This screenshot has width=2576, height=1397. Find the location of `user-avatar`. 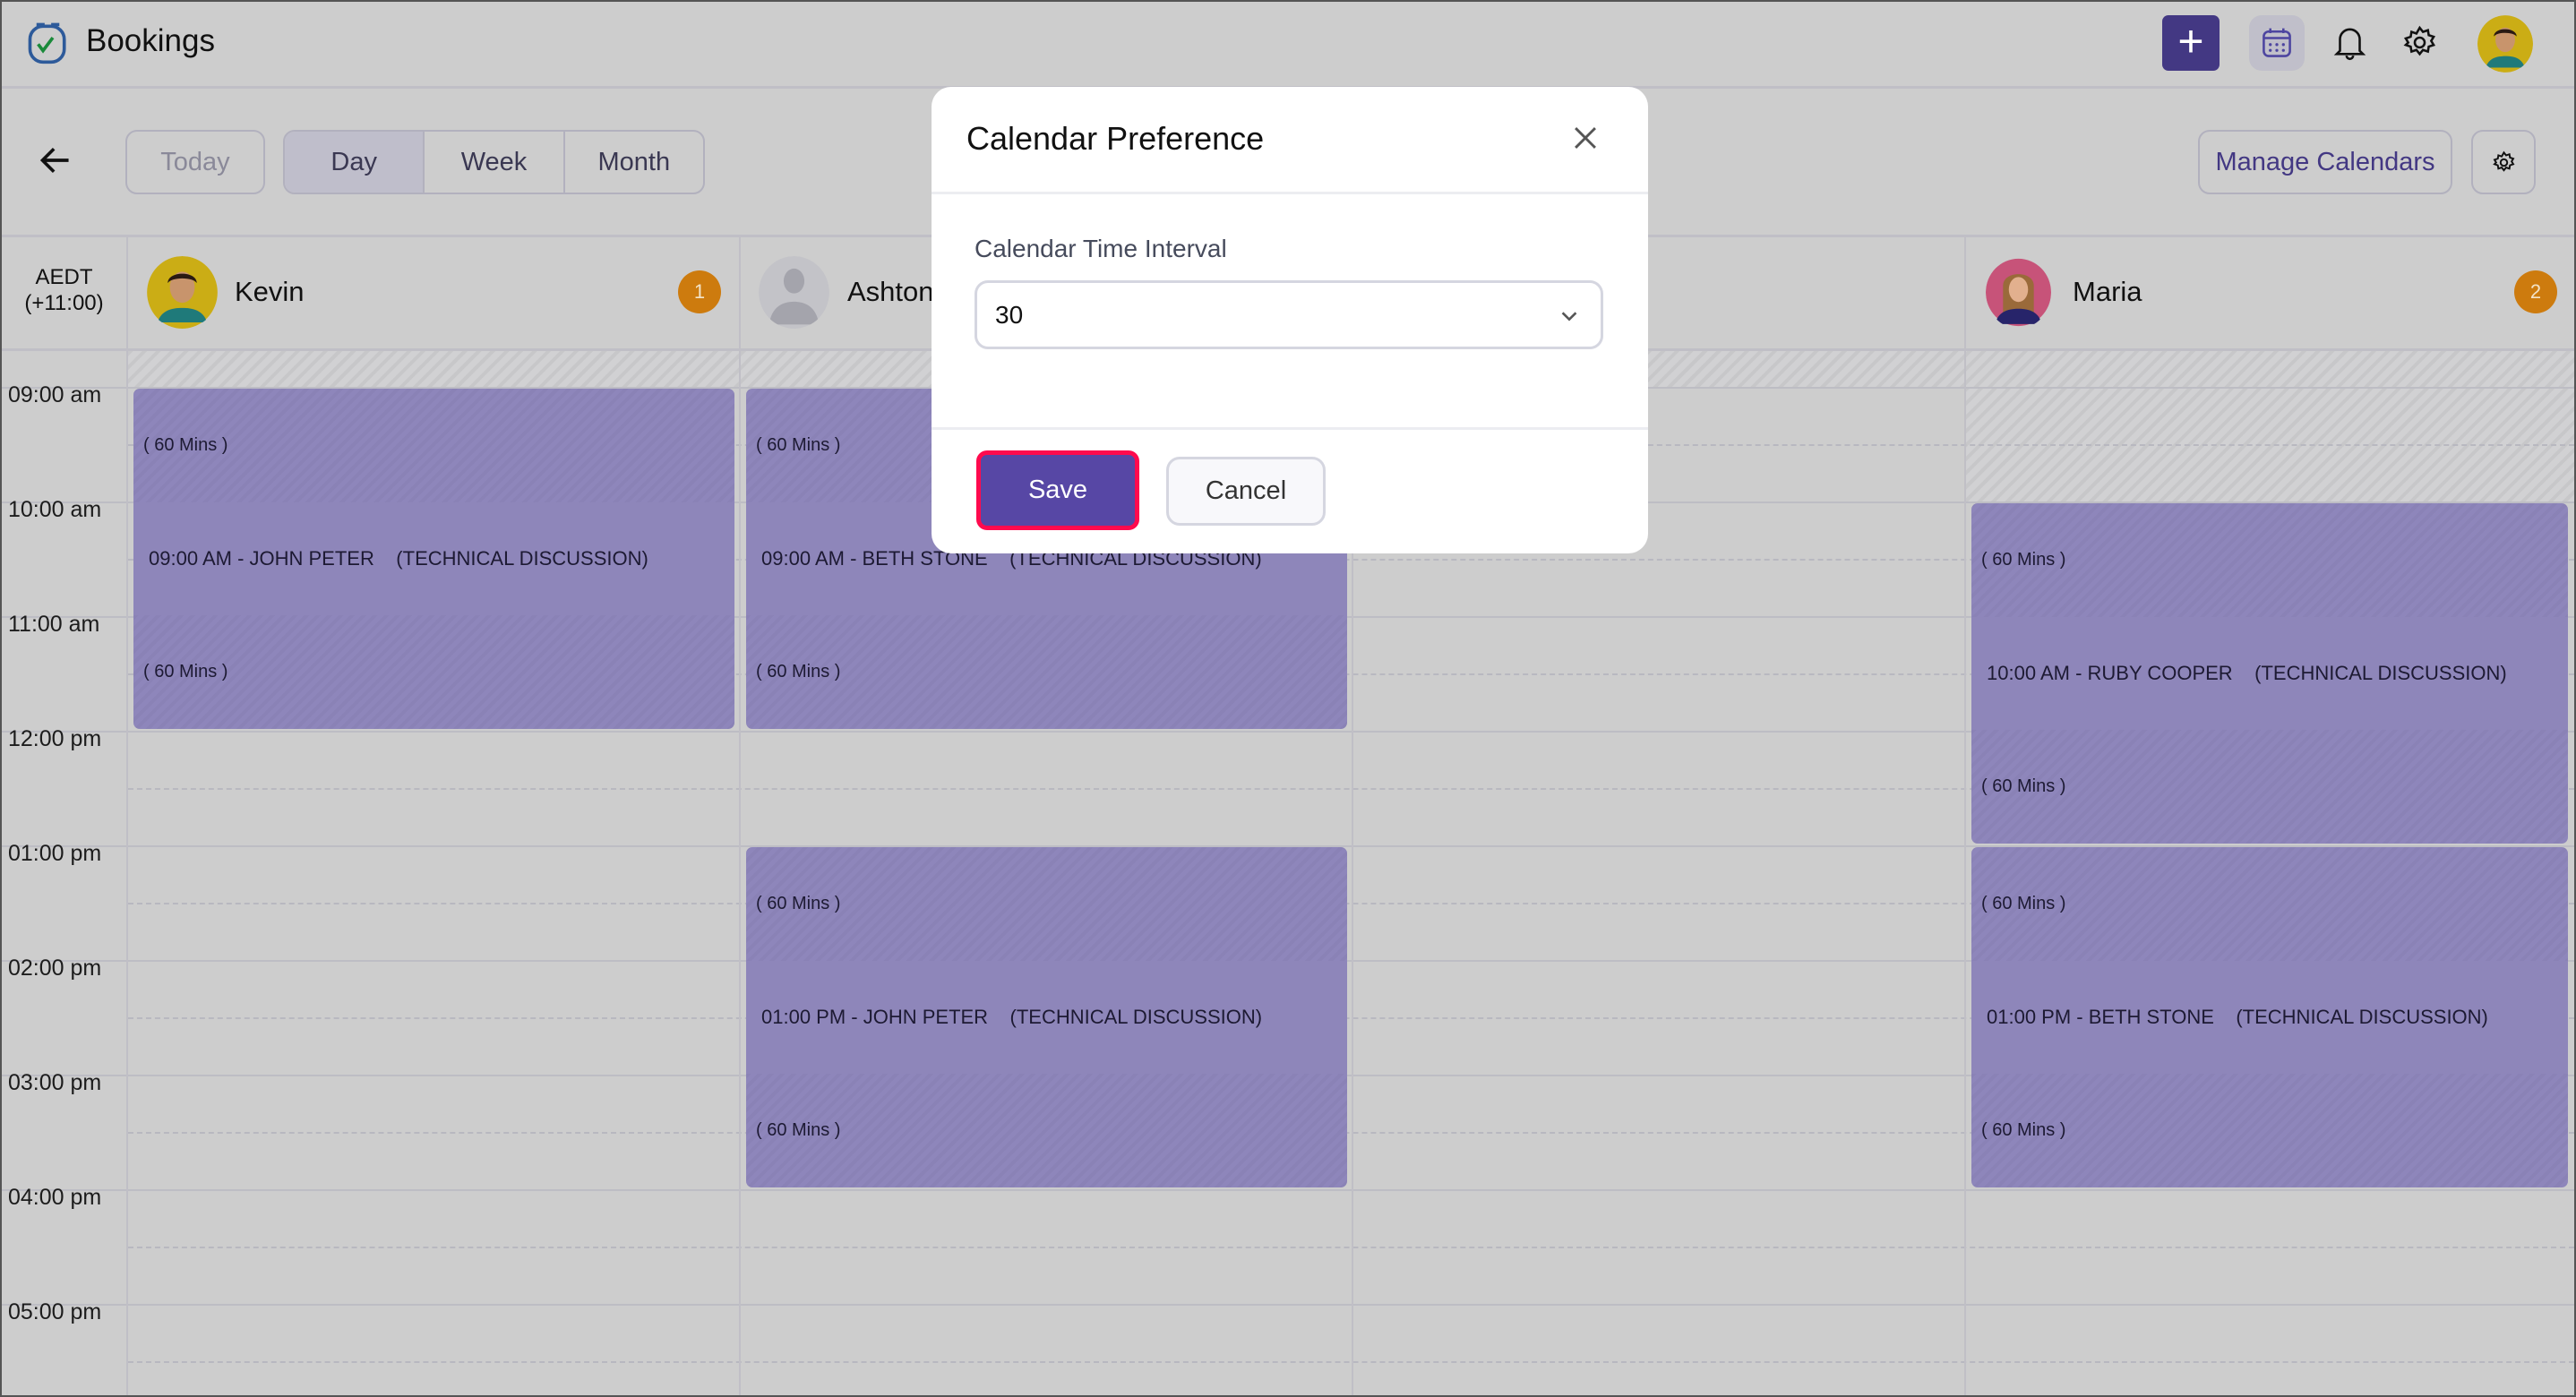

user-avatar is located at coordinates (2505, 44).